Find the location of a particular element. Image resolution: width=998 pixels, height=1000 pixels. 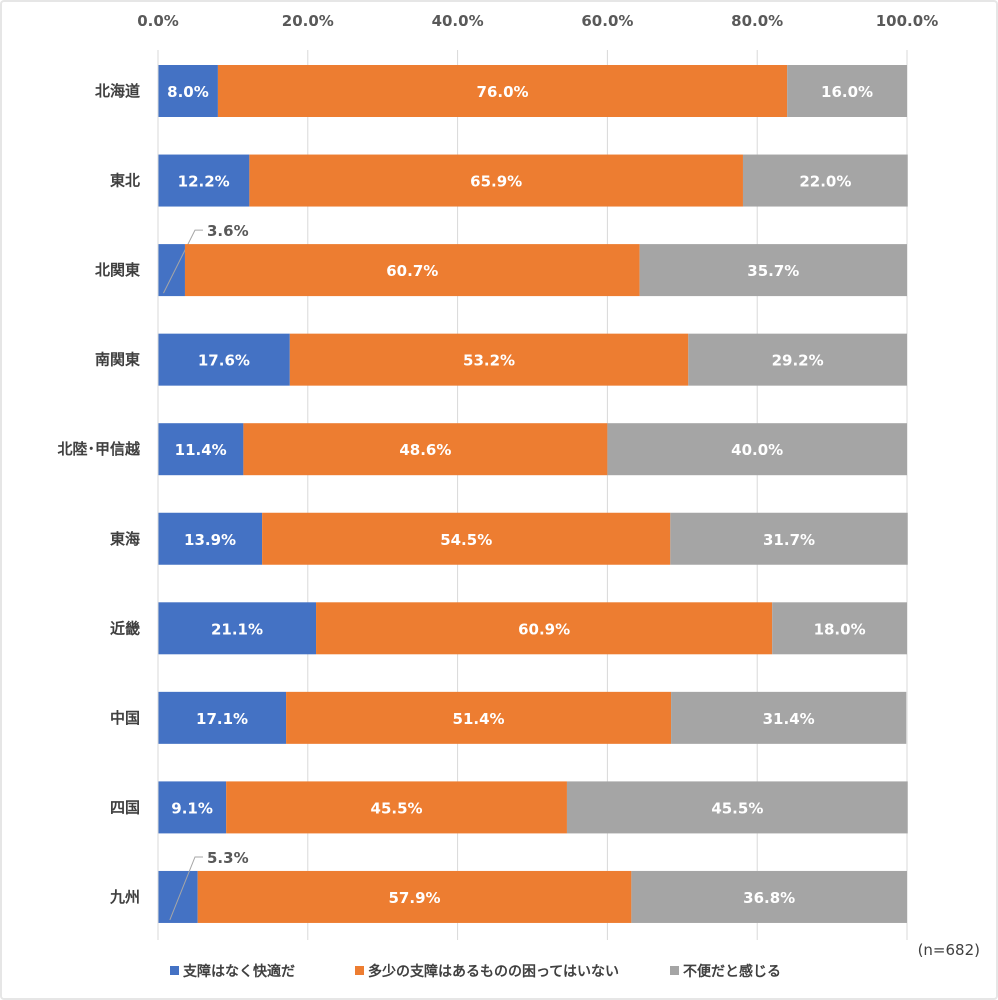

data-label: 60.9% is located at coordinates (544, 629).